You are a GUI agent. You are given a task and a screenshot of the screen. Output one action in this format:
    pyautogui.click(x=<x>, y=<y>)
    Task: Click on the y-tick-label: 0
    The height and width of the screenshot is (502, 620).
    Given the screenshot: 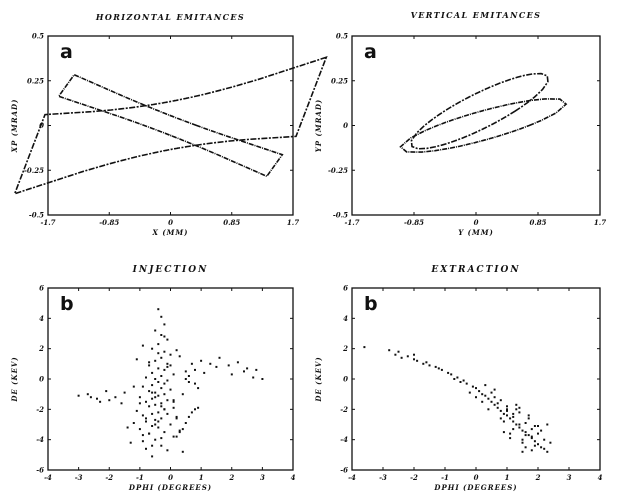 What is the action you would take?
    pyautogui.click(x=41, y=379)
    